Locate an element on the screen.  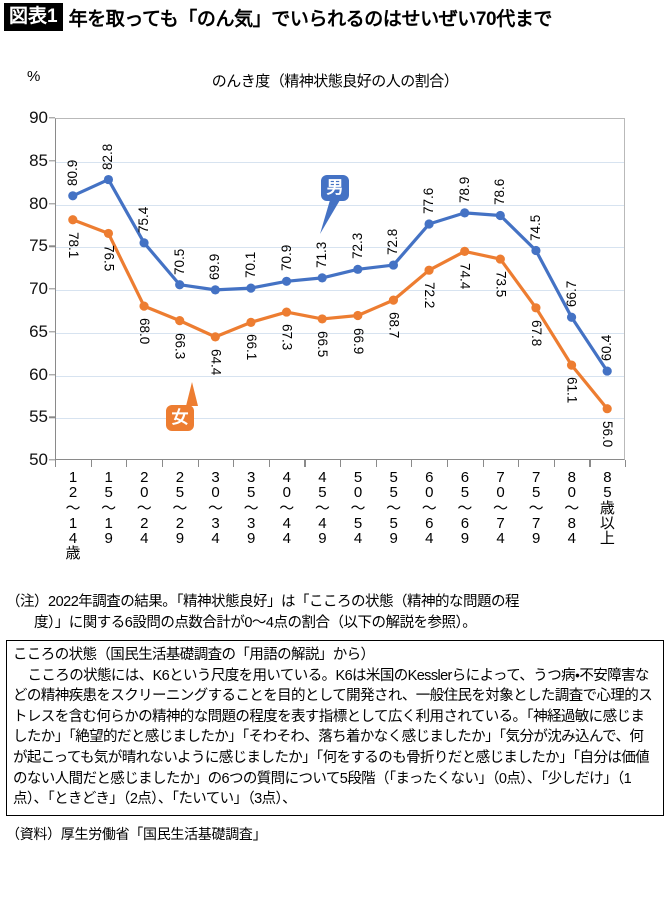
note-line-1: （注）2022年調査の結果。「精神状態良好」は「こころの状態（精神的な問題の程 is located at coordinates (263, 602).